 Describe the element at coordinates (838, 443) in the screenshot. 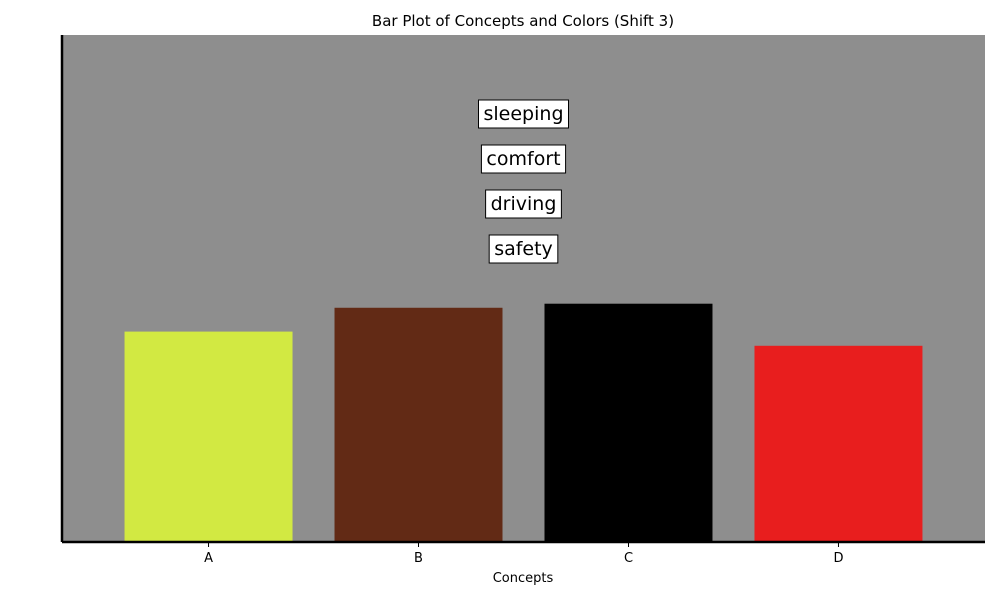

I see `bar-d` at that location.